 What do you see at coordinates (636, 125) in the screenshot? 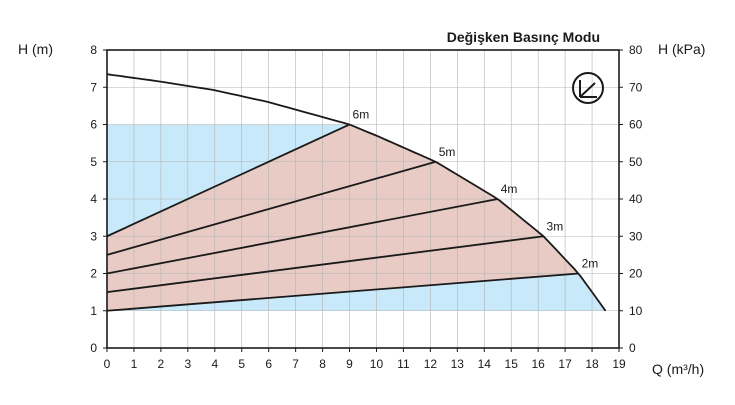
I see `y-right-tick-label: 60` at bounding box center [636, 125].